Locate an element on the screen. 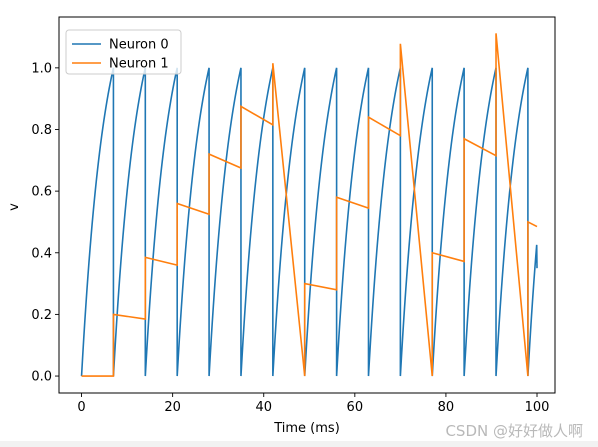  bottom-strip is located at coordinates (299, 444).